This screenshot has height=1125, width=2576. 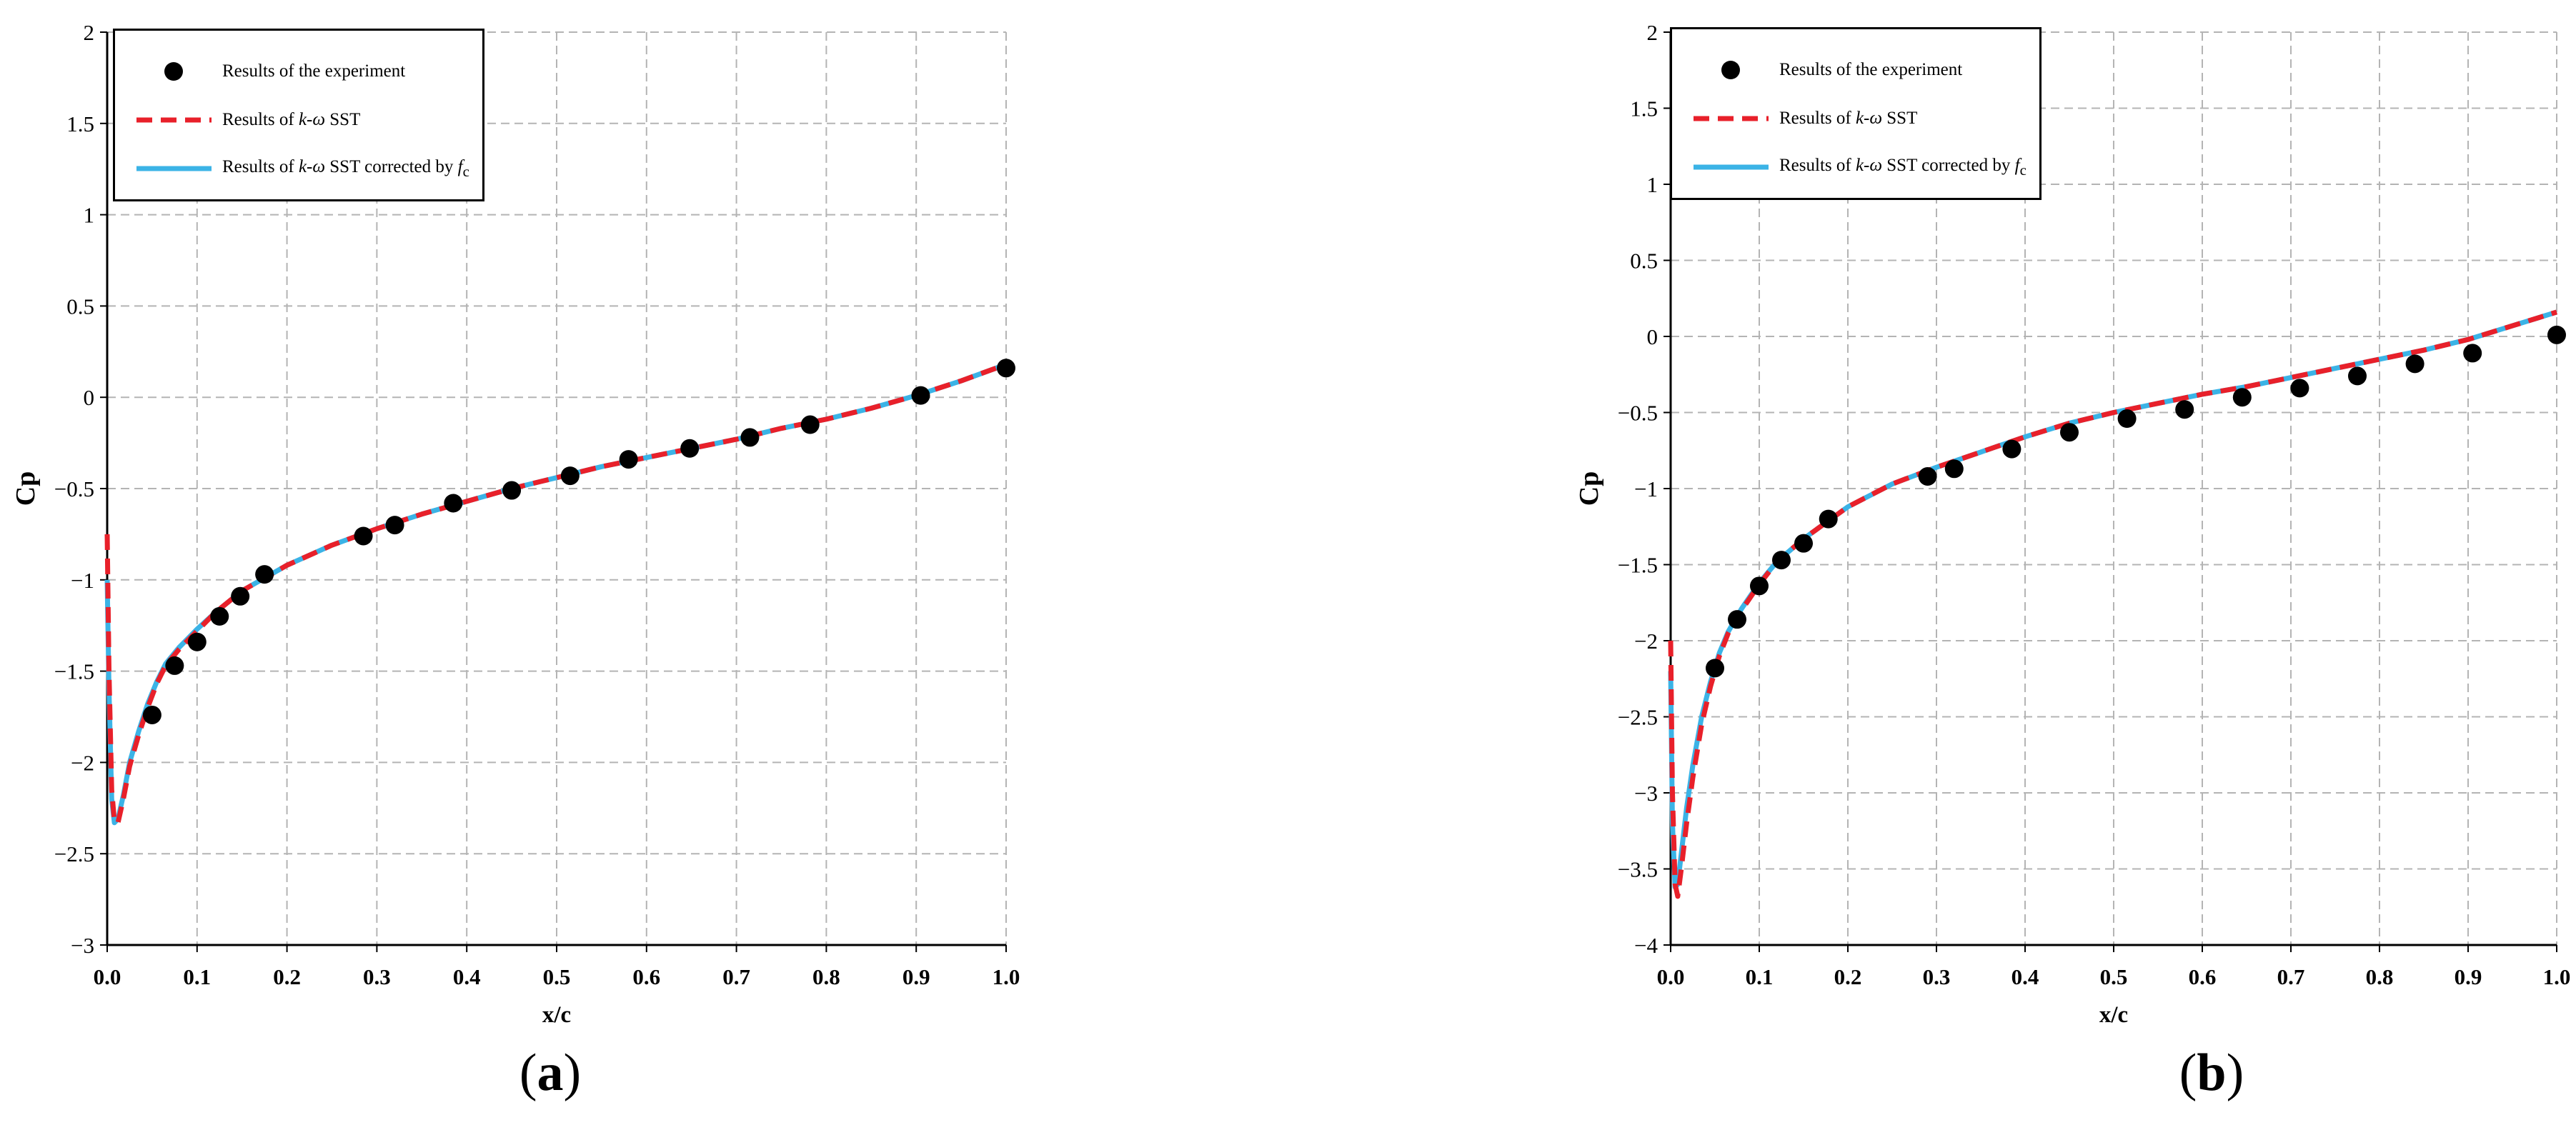 I want to click on x-tick-label: 0.2, so click(x=1848, y=976).